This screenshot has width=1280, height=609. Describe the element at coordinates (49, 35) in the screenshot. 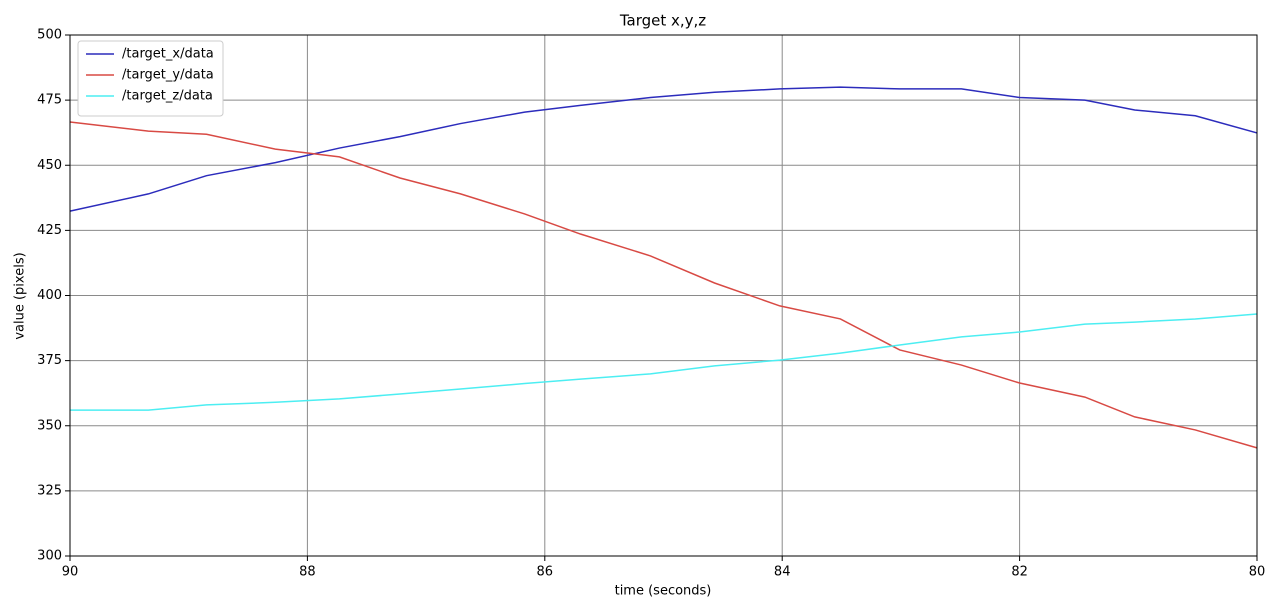

I see `y-tick-label: 500` at that location.